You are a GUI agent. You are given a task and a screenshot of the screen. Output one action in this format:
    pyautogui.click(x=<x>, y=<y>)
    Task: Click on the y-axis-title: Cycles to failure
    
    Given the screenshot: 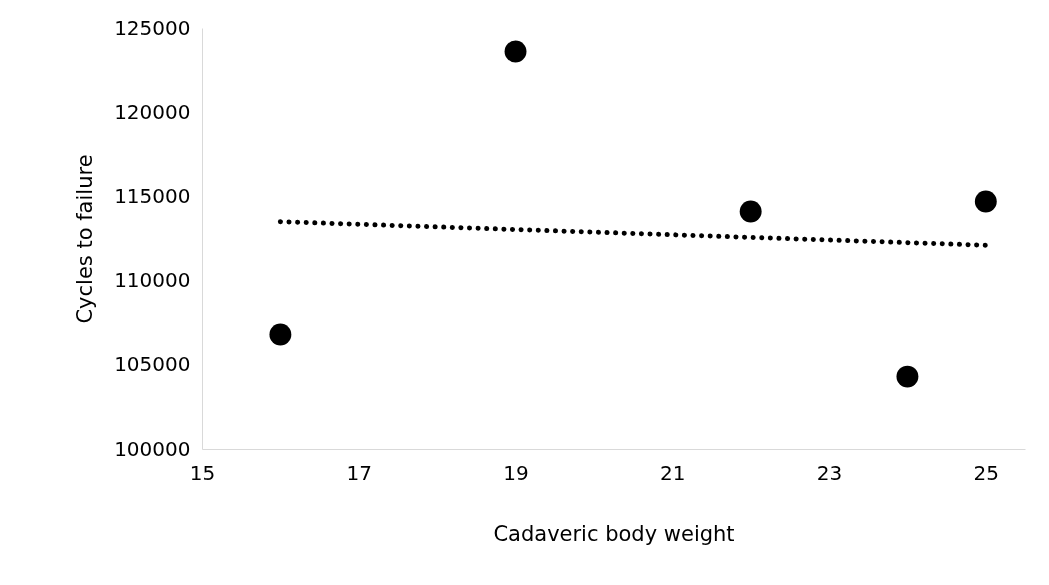 What is the action you would take?
    pyautogui.click(x=85, y=239)
    